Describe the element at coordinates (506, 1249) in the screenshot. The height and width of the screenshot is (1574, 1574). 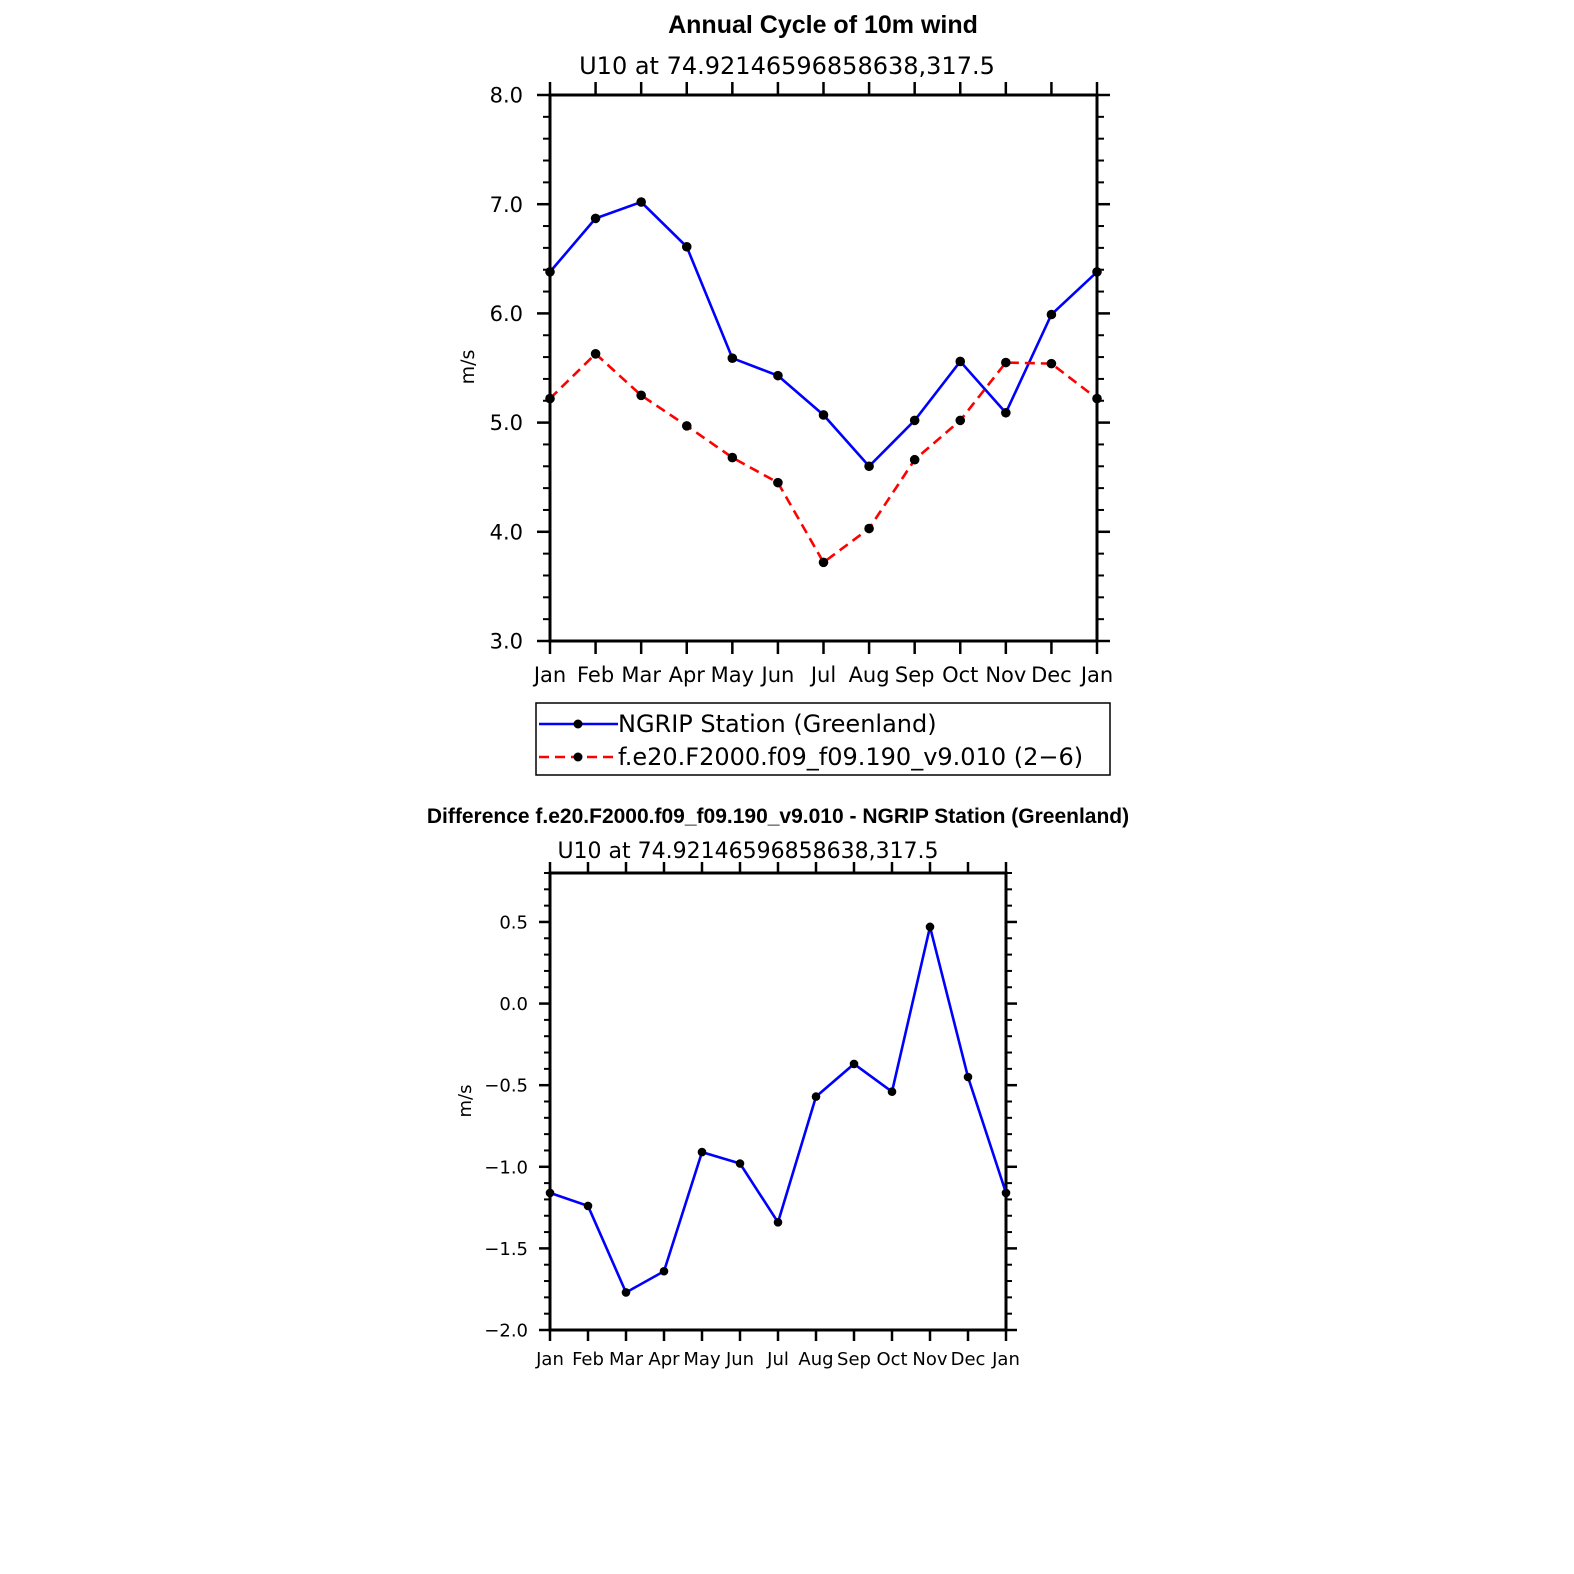
I see `y-tick-label: −1.5` at that location.